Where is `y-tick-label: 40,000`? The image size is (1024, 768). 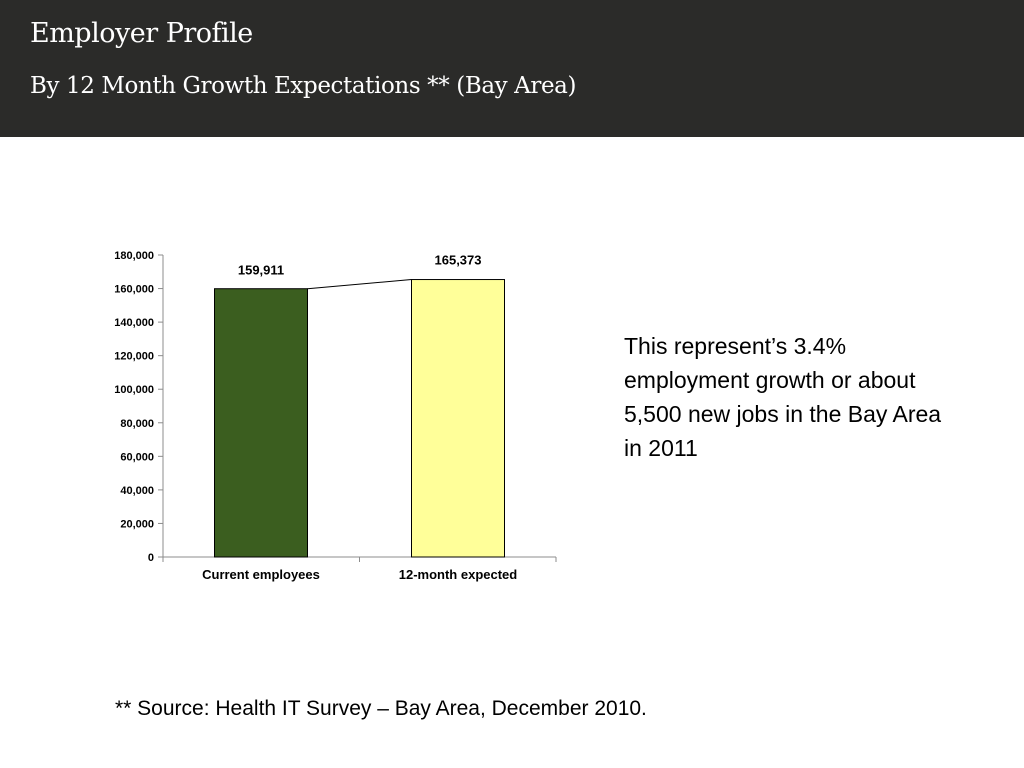 y-tick-label: 40,000 is located at coordinates (137, 491).